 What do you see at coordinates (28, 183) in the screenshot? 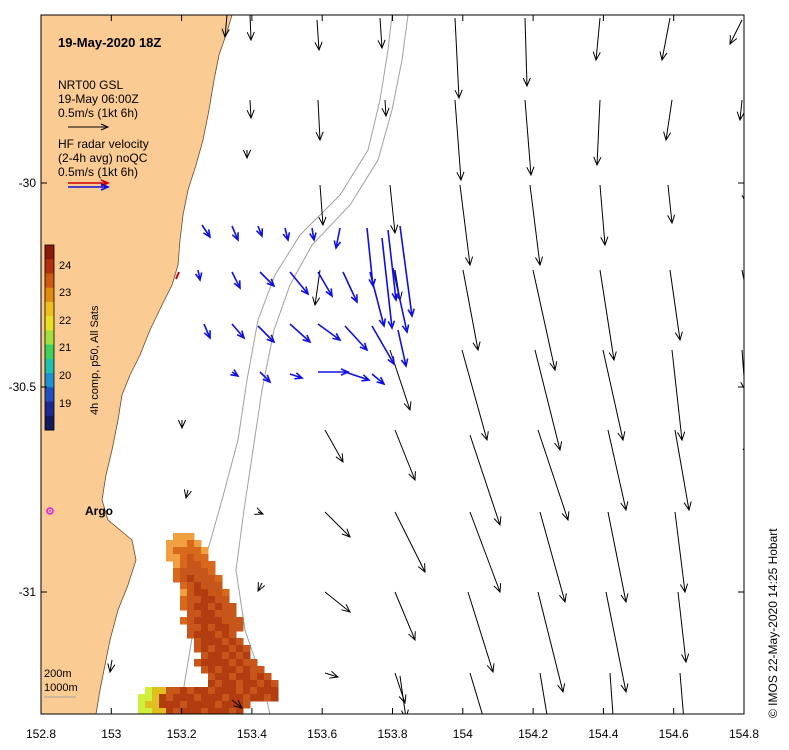
I see `y-tick-label: -30` at bounding box center [28, 183].